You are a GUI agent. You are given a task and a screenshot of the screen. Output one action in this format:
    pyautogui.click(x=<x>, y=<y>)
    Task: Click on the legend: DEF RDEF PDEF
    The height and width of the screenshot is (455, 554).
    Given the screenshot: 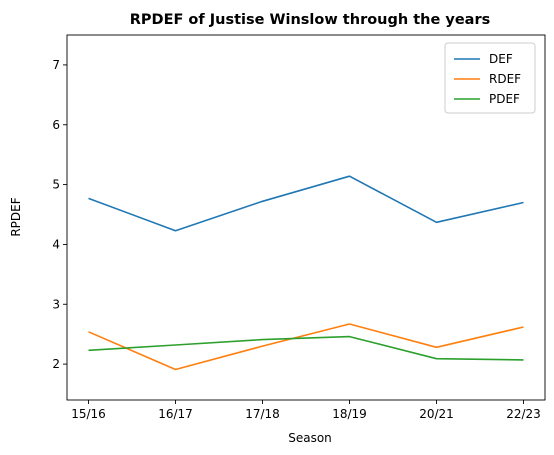 What is the action you would take?
    pyautogui.click(x=490, y=78)
    